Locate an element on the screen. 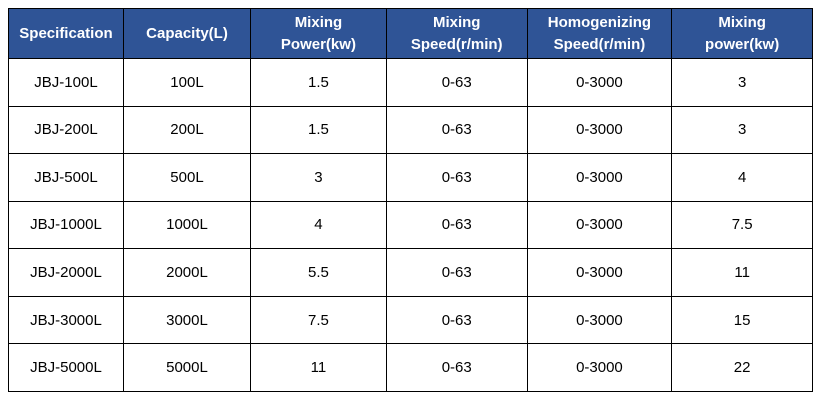 The height and width of the screenshot is (400, 821). header-cell-mixing-power-2: Mixing power(kw) is located at coordinates (742, 33).